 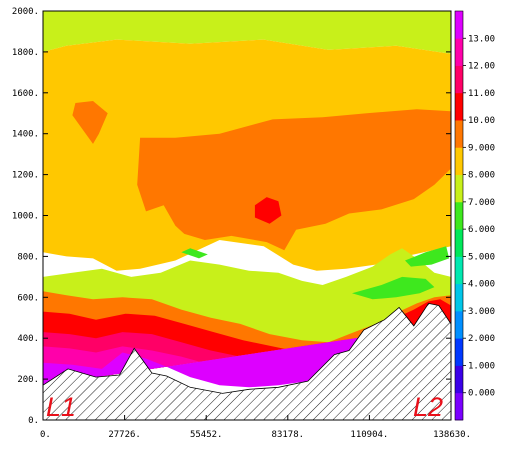 I want to click on colorbar-label: 2.000, so click(x=481, y=339).